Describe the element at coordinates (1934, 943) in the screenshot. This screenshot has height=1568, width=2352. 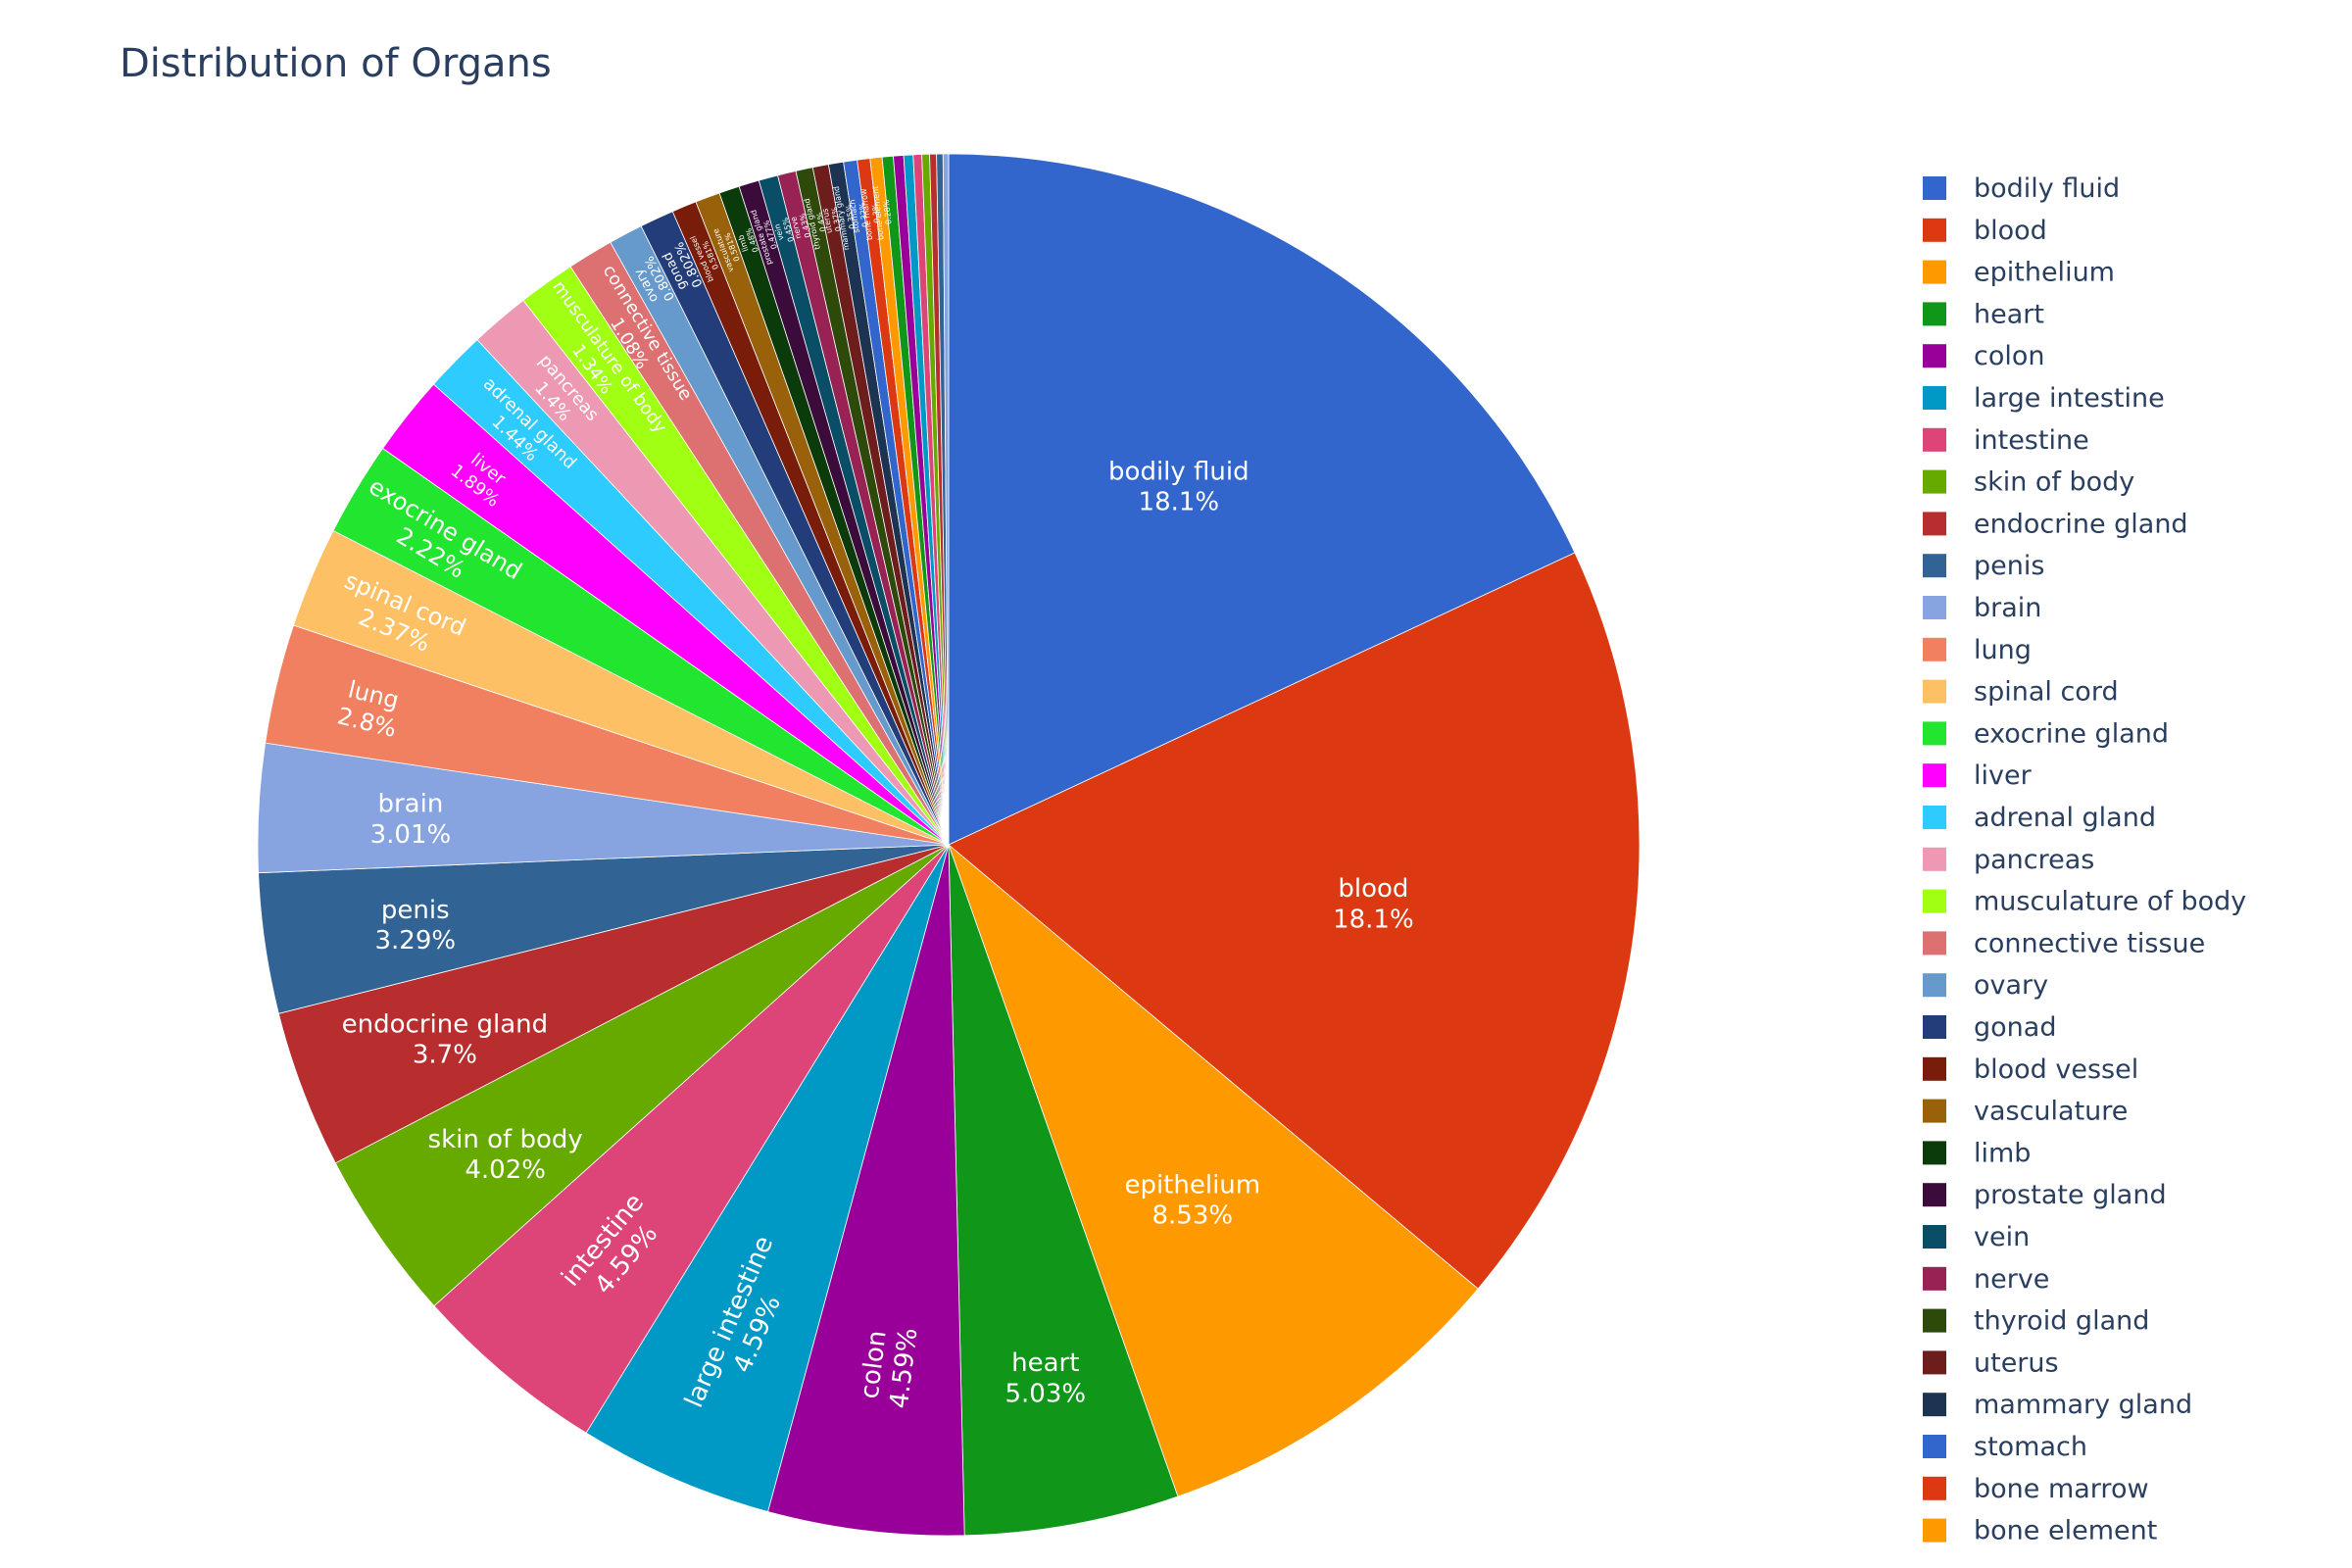
I see `legend-swatch-connective-tissue` at that location.